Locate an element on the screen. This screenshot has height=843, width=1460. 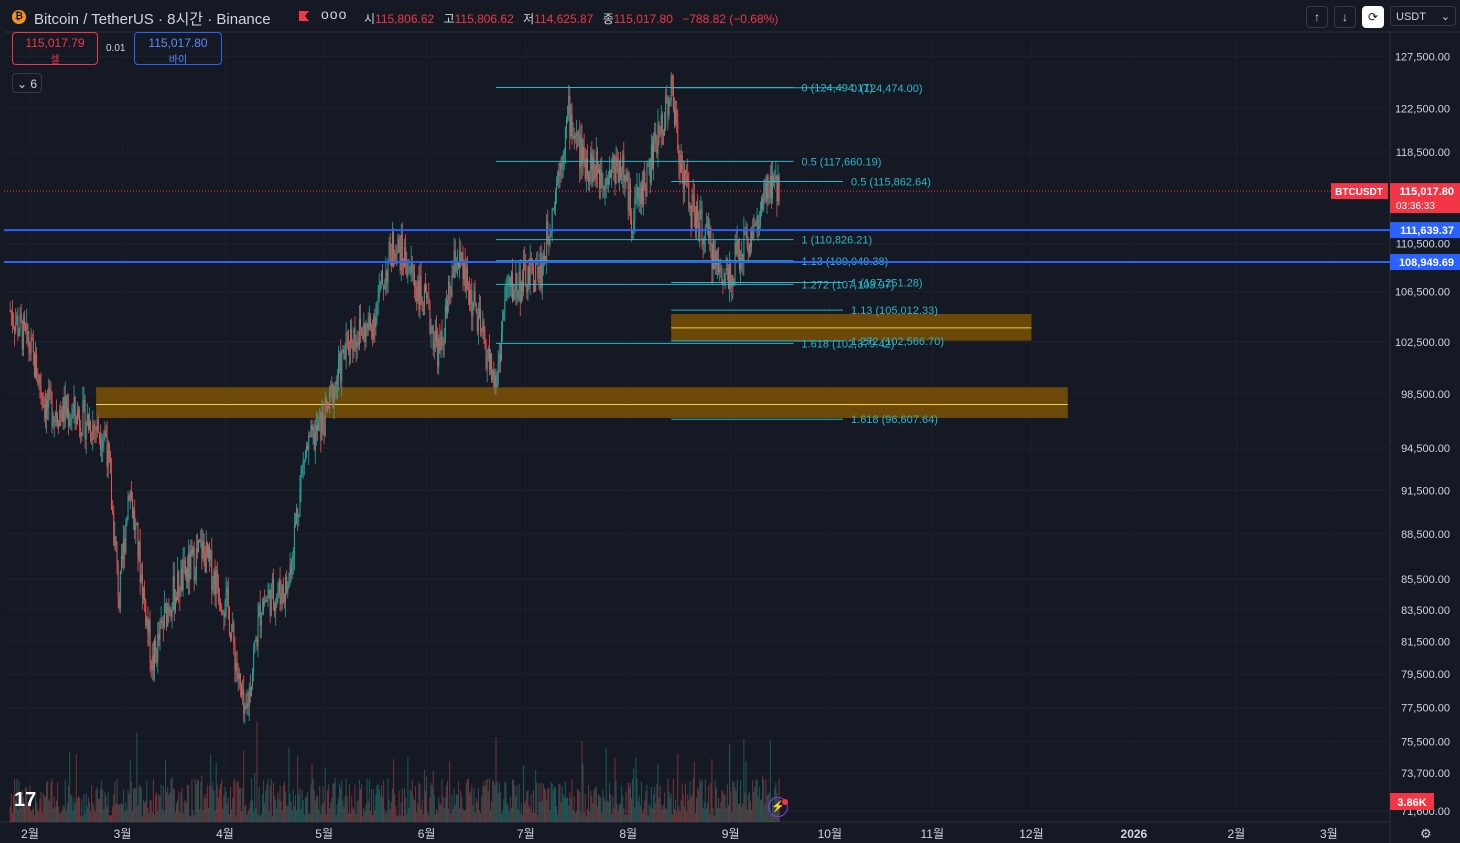
scroll-up-button: ↑ is located at coordinates (1317, 17).